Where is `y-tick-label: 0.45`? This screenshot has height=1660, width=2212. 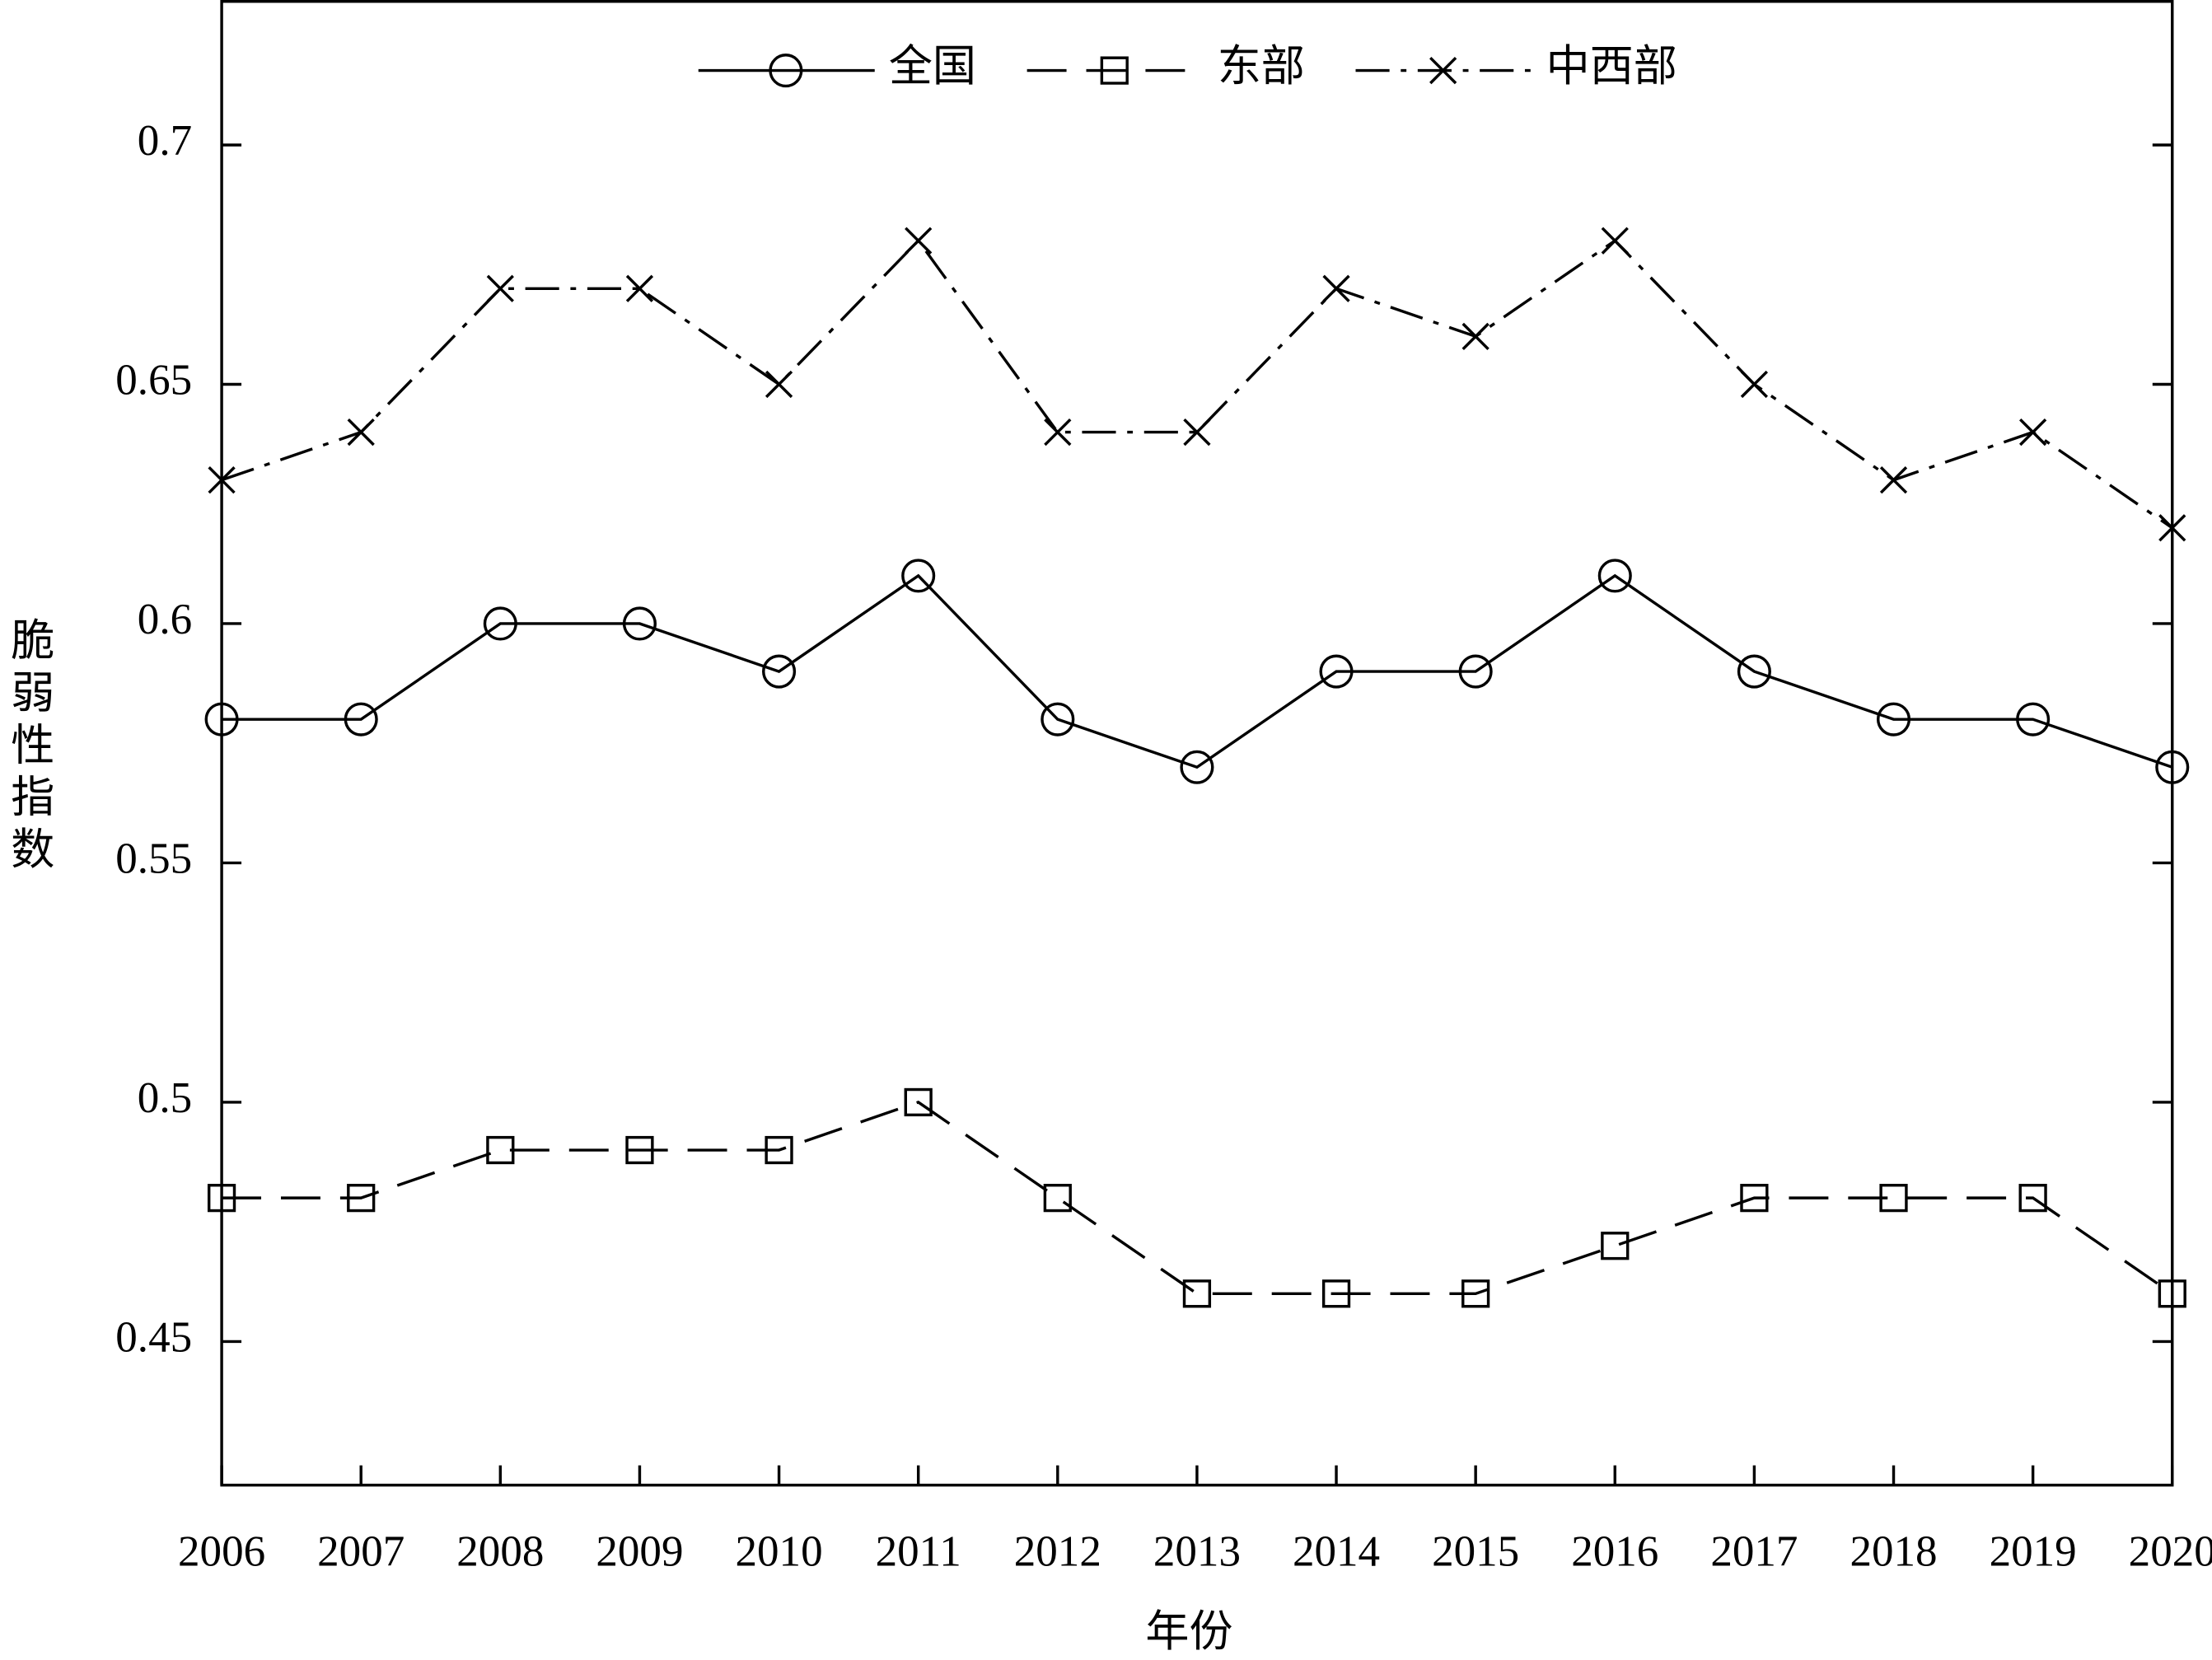 y-tick-label: 0.45 is located at coordinates (153, 1338).